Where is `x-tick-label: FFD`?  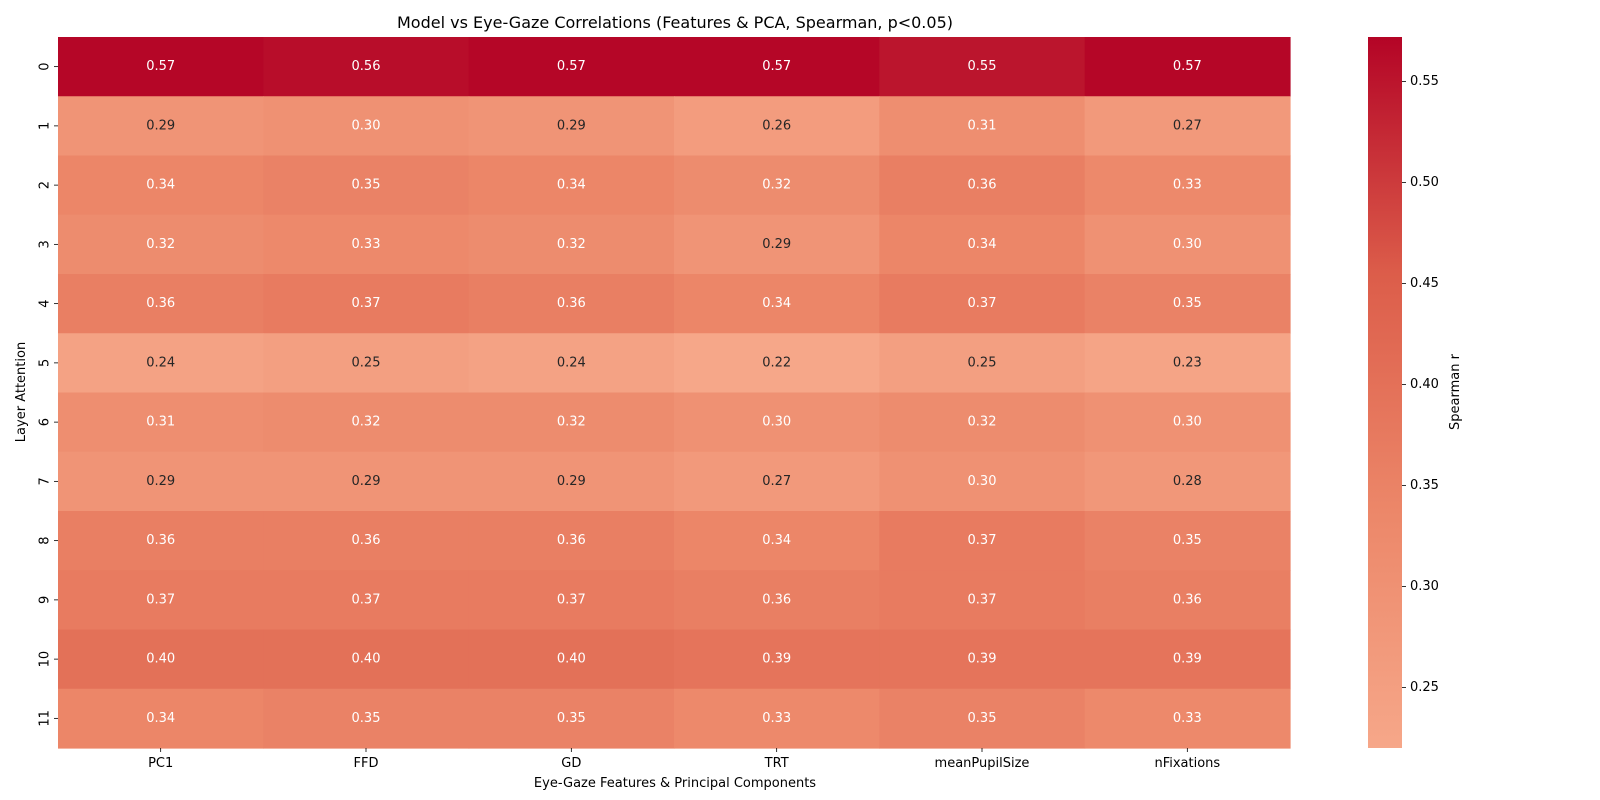
x-tick-label: FFD is located at coordinates (366, 763).